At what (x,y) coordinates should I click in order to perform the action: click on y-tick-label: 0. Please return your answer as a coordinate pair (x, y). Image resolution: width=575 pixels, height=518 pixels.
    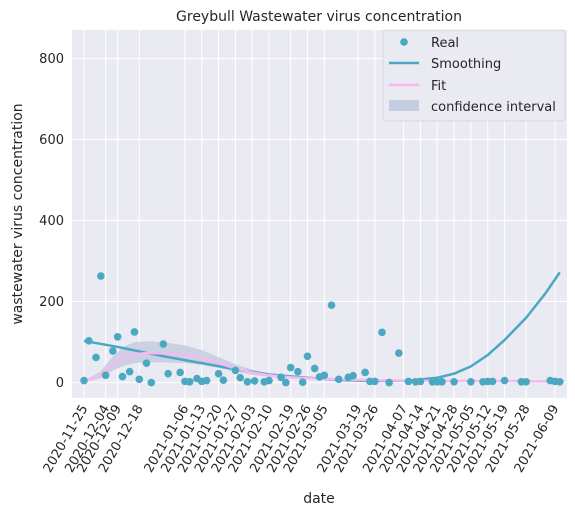
    Looking at the image, I should click on (60, 383).